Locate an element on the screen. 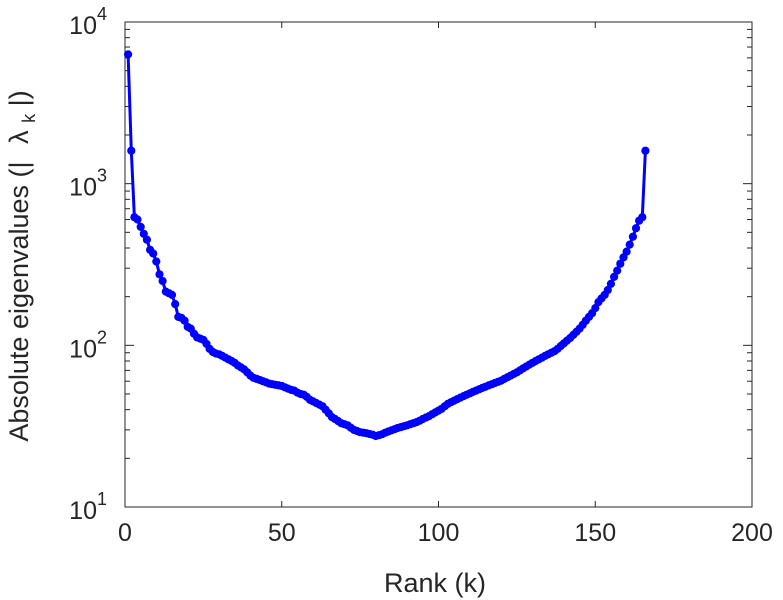  x-tick-label: 50 is located at coordinates (282, 533).